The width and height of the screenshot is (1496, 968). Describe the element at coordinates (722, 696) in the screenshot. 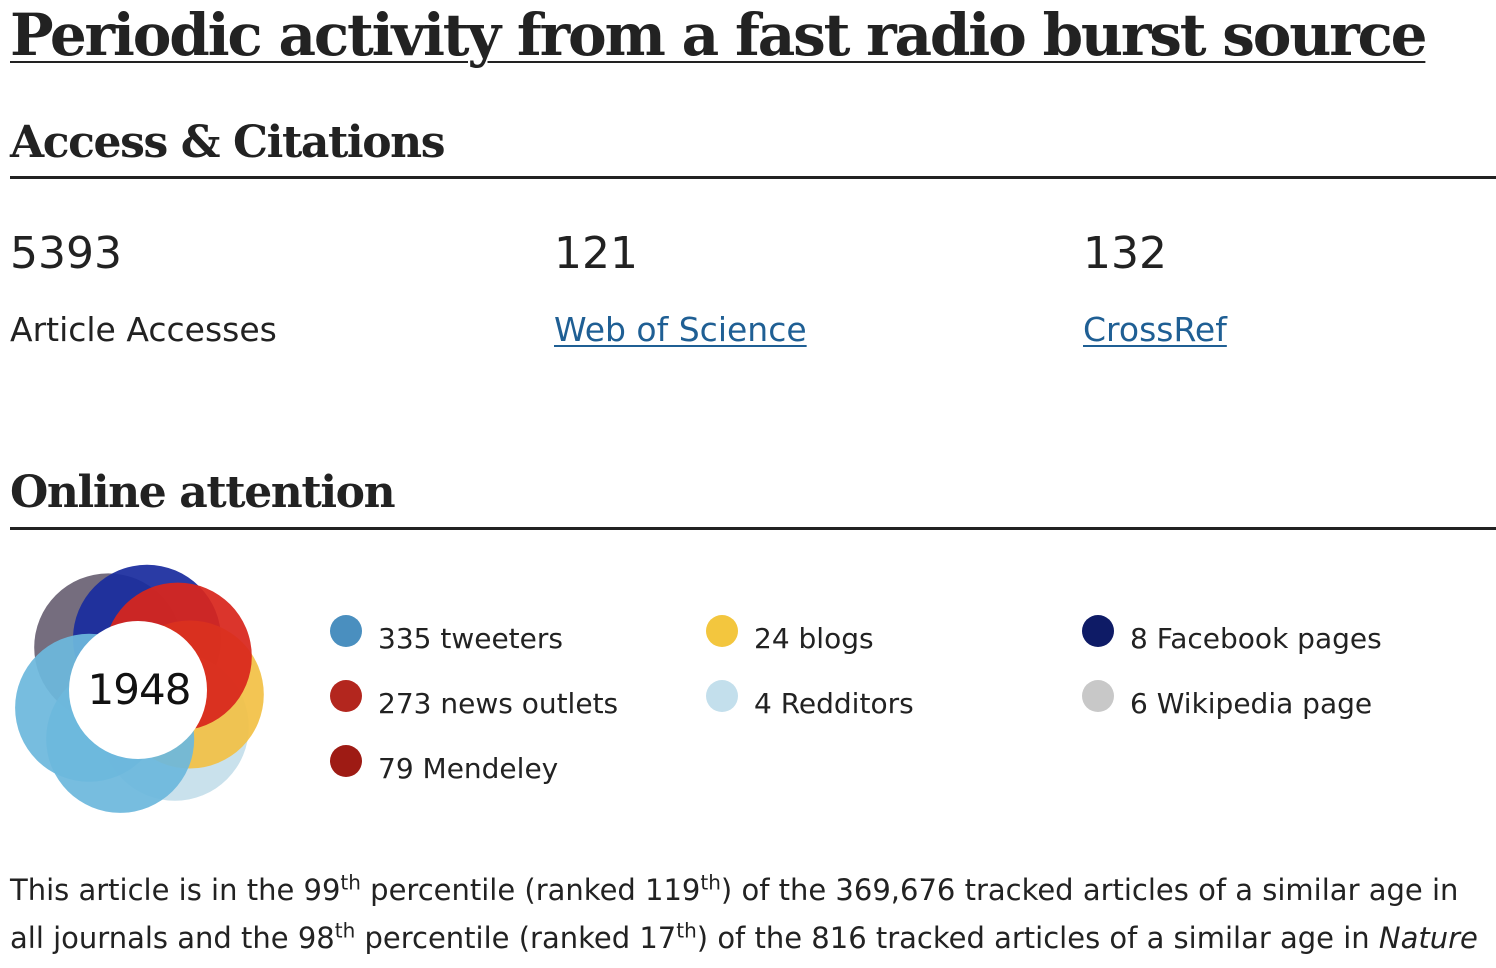

I see `reddit-dot-icon` at that location.